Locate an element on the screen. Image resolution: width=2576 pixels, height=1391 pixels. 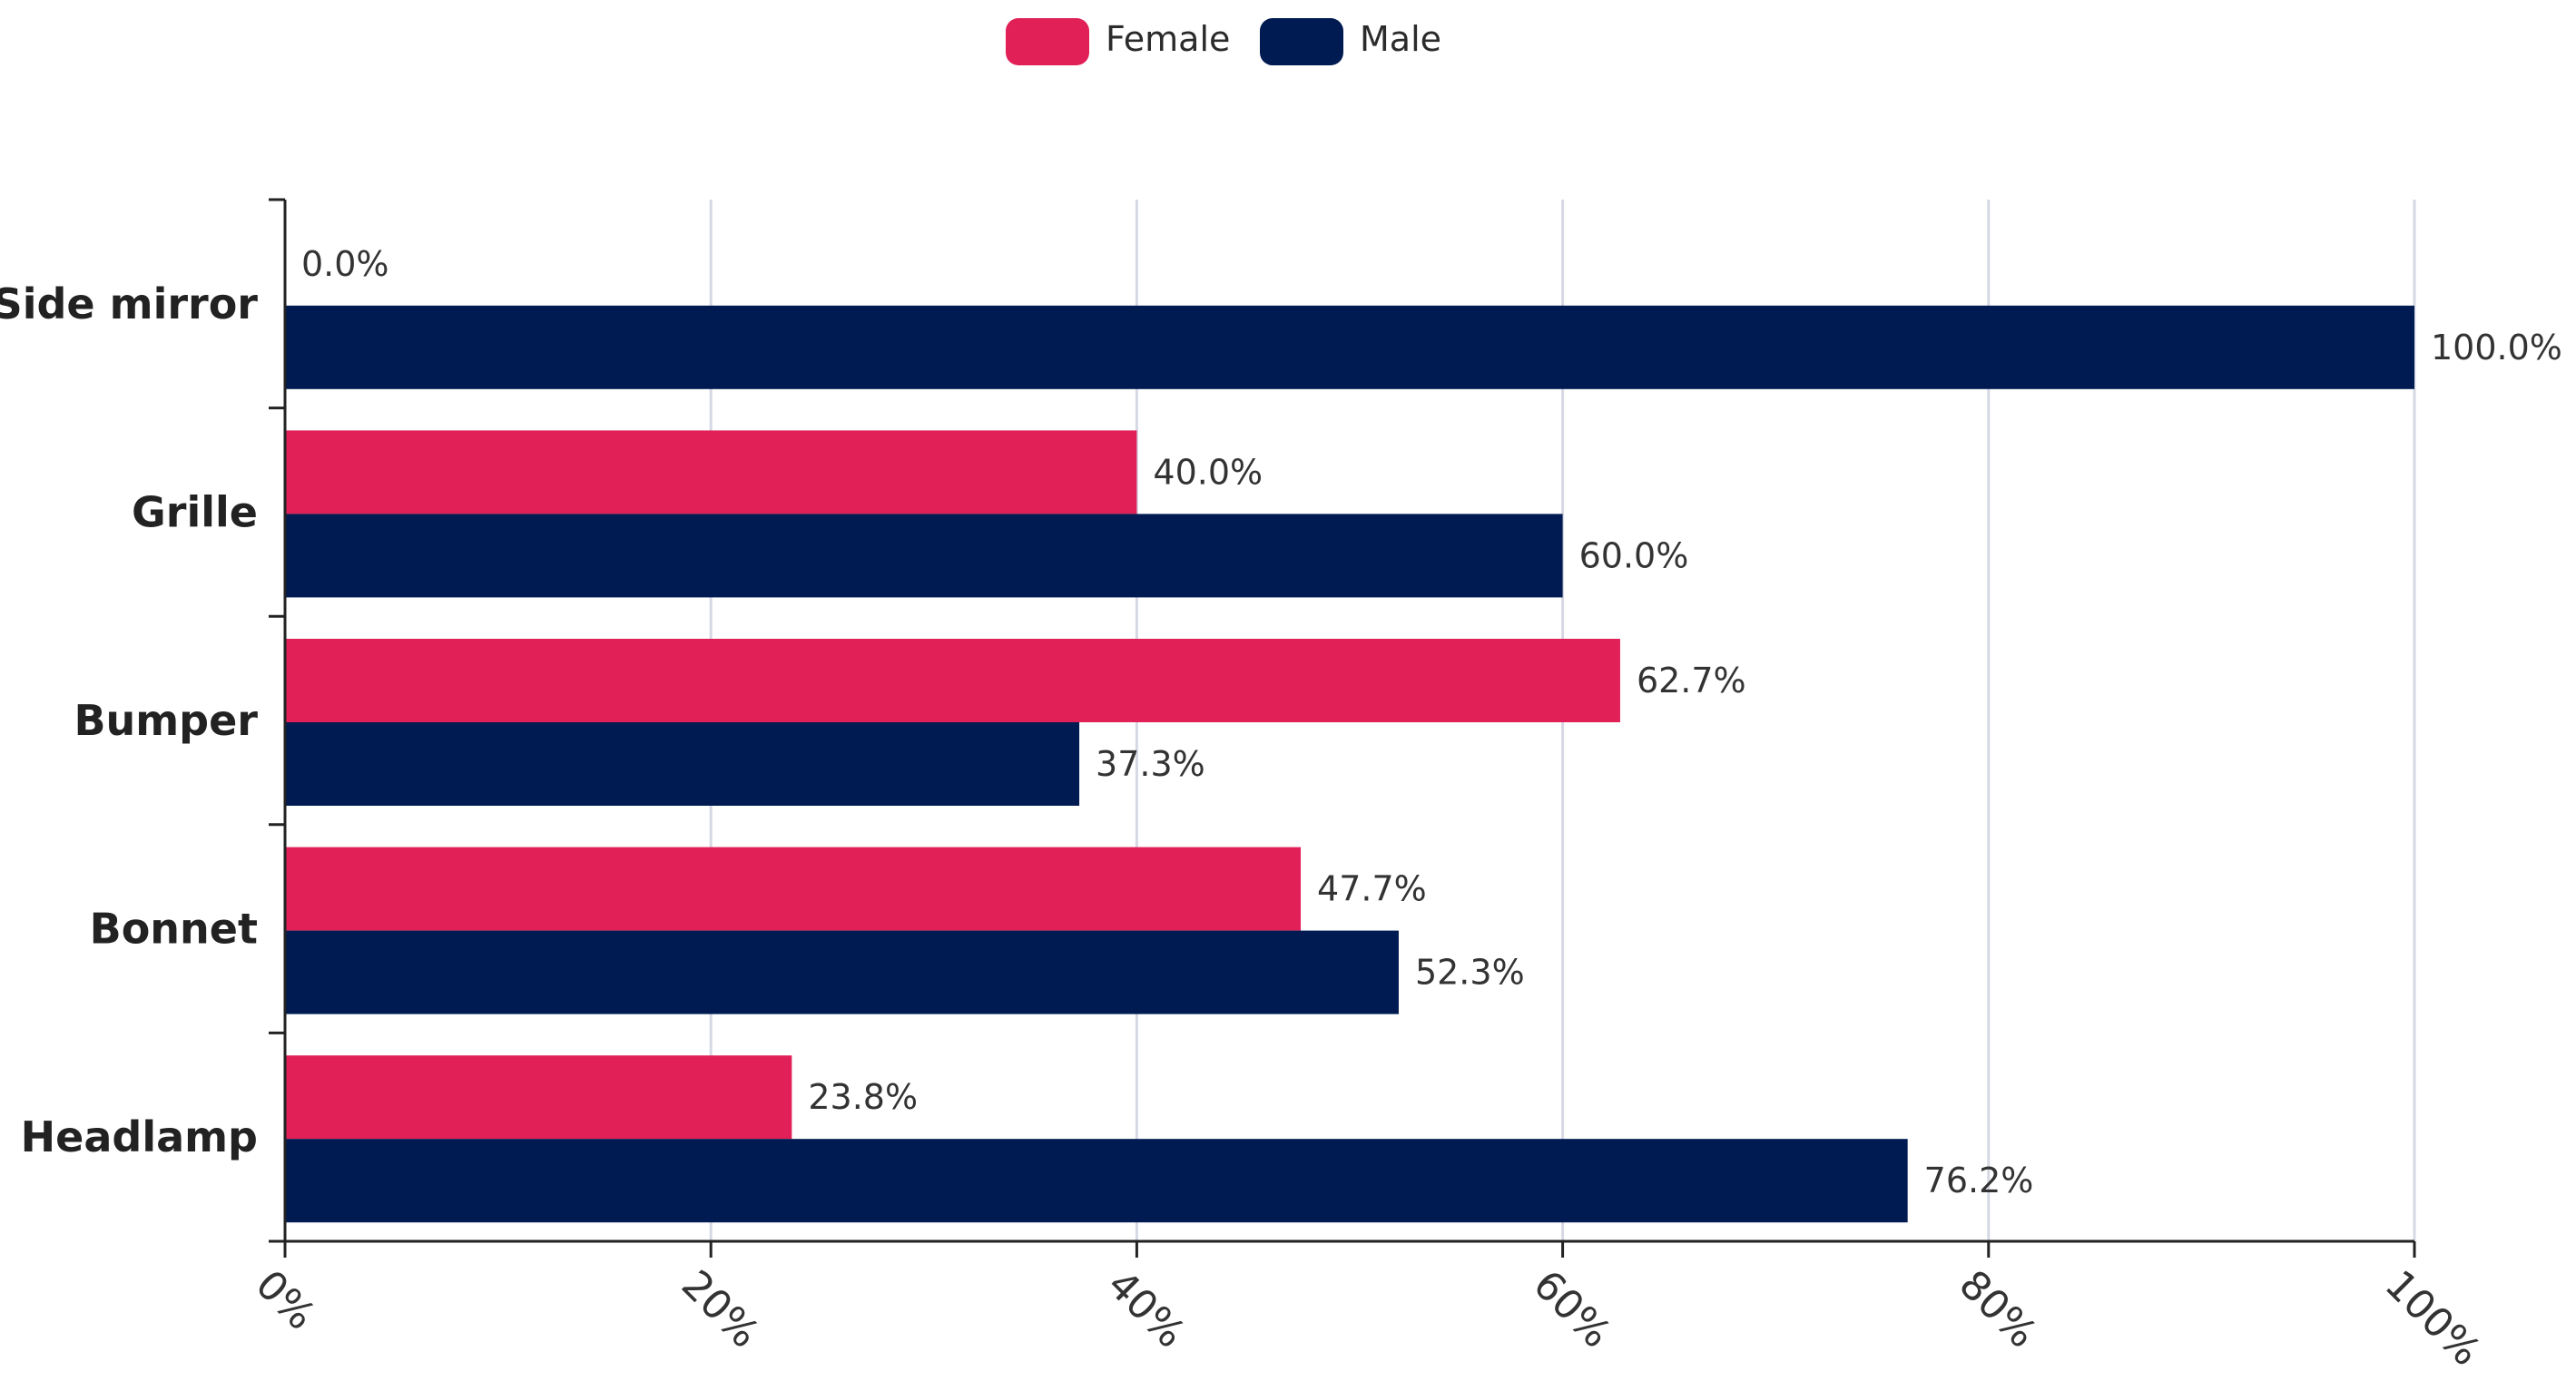
legend-swatch-male is located at coordinates (1301, 41).